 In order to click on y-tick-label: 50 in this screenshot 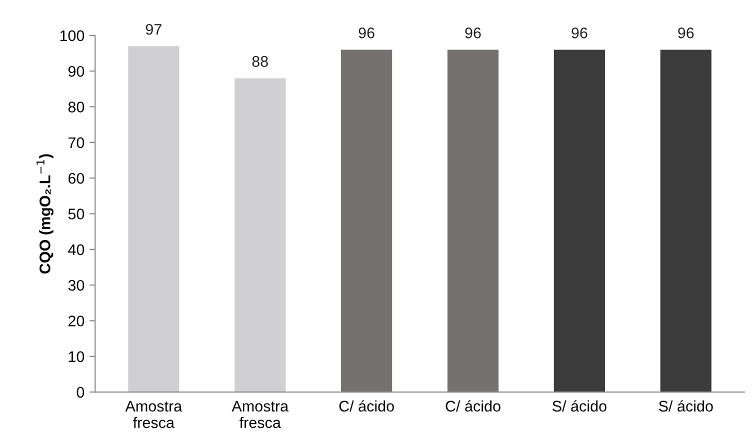, I will do `click(76, 214)`.